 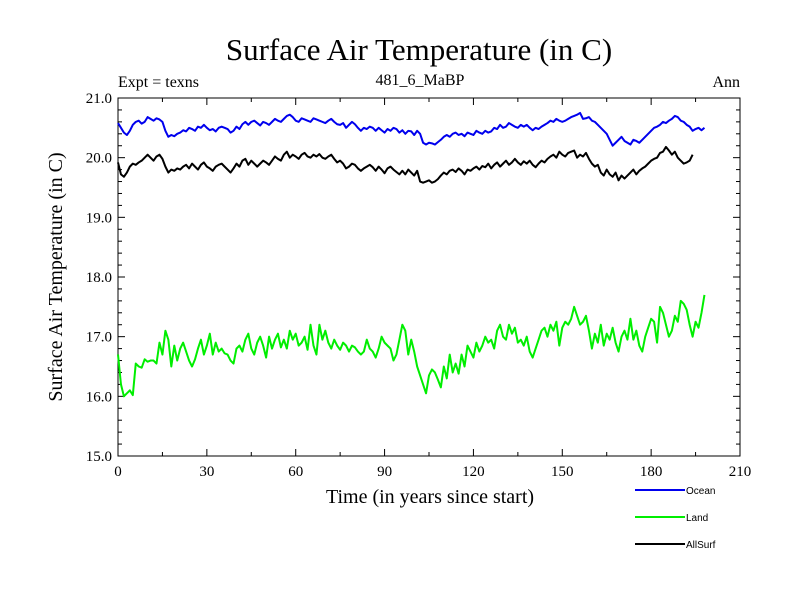 What do you see at coordinates (99, 159) in the screenshot?
I see `y-tick-label: 20.0` at bounding box center [99, 159].